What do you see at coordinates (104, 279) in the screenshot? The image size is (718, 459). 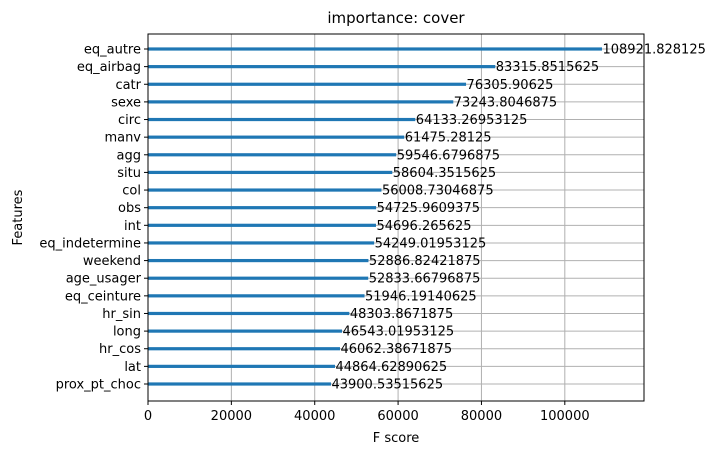 I see `y-tick-label: age_usager` at bounding box center [104, 279].